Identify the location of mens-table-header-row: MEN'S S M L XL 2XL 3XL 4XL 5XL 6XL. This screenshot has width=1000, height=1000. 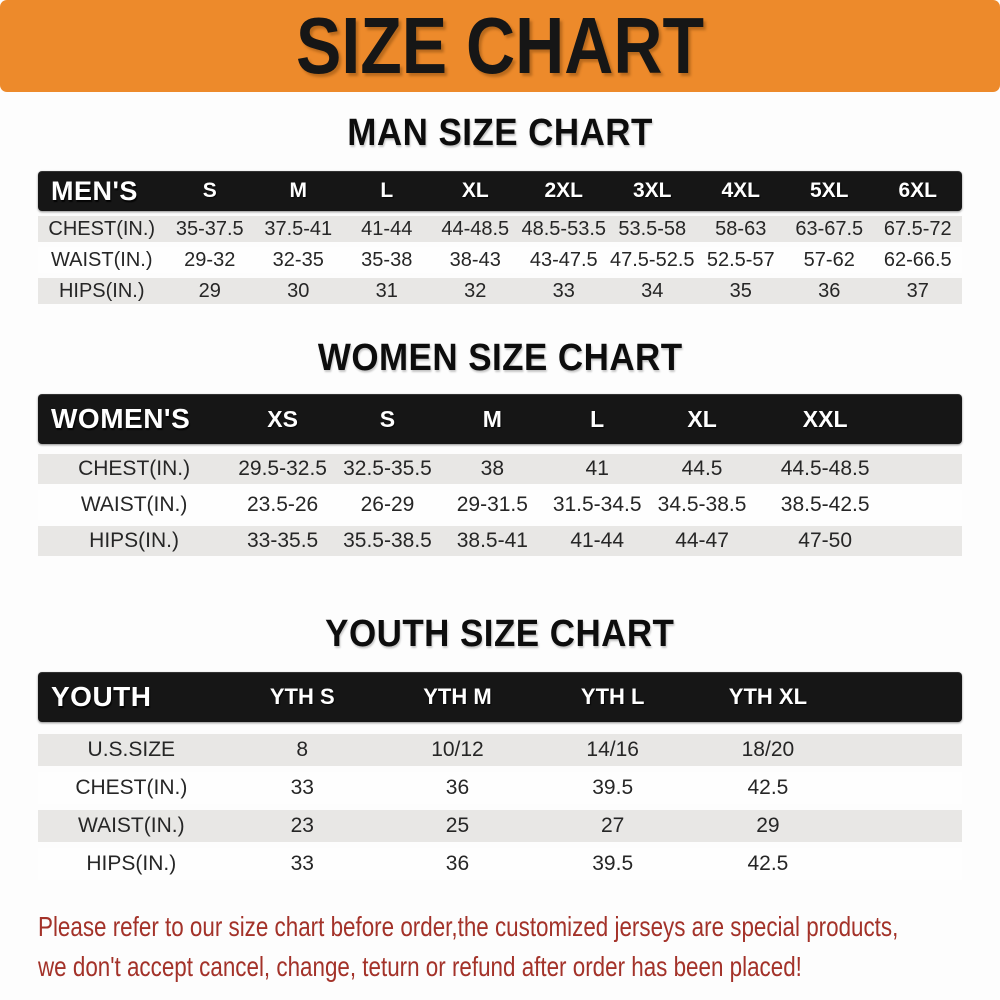
(500, 191).